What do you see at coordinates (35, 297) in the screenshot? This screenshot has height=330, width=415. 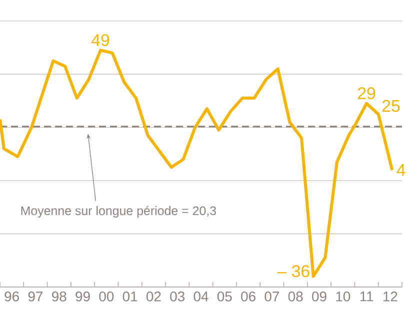 I see `x-tick-label: 97` at bounding box center [35, 297].